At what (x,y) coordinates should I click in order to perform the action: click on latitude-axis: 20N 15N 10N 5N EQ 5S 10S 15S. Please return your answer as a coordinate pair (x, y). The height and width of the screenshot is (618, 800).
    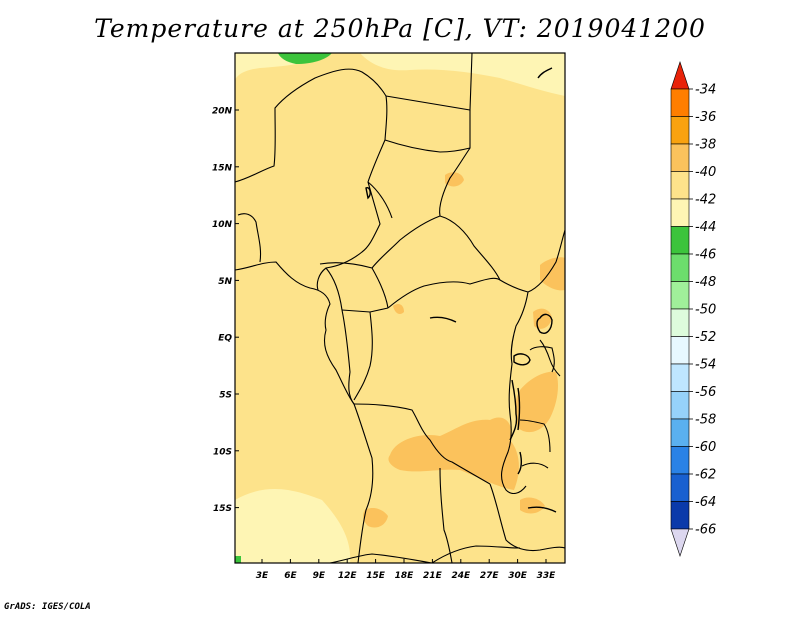
    Looking at the image, I should click on (225, 310).